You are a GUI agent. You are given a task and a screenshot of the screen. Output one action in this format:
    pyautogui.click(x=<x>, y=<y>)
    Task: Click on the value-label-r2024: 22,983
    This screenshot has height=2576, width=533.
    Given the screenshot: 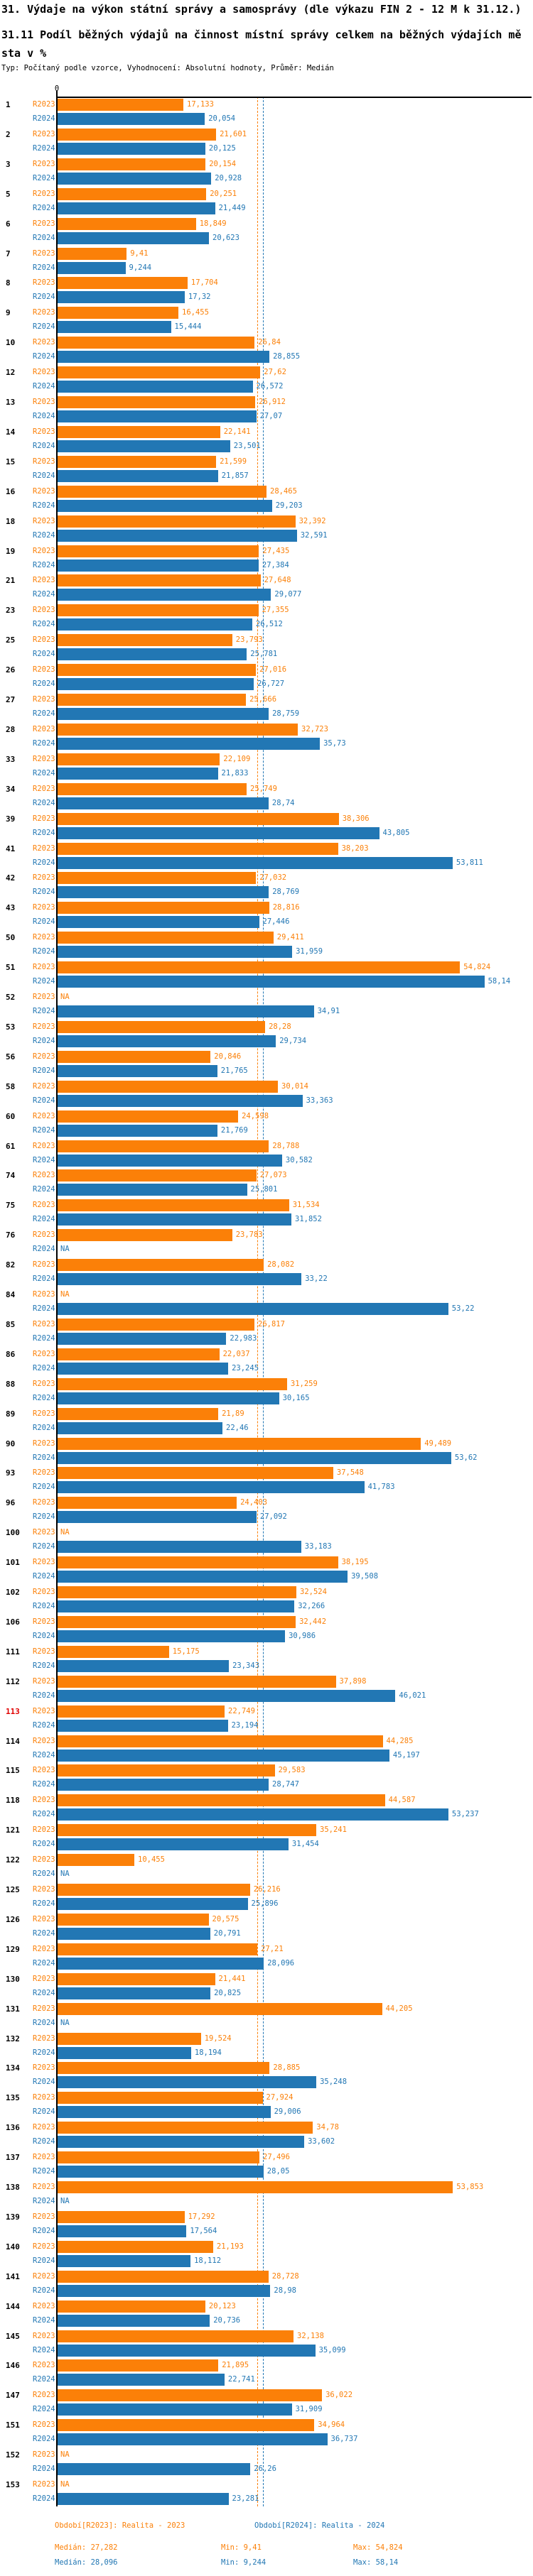 What is the action you would take?
    pyautogui.click(x=243, y=1338)
    